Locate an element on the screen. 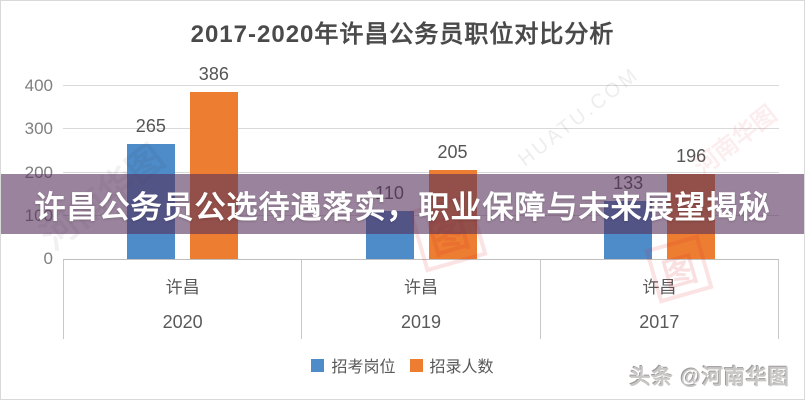  category-2019: 许昌 2019 is located at coordinates (420, 299).